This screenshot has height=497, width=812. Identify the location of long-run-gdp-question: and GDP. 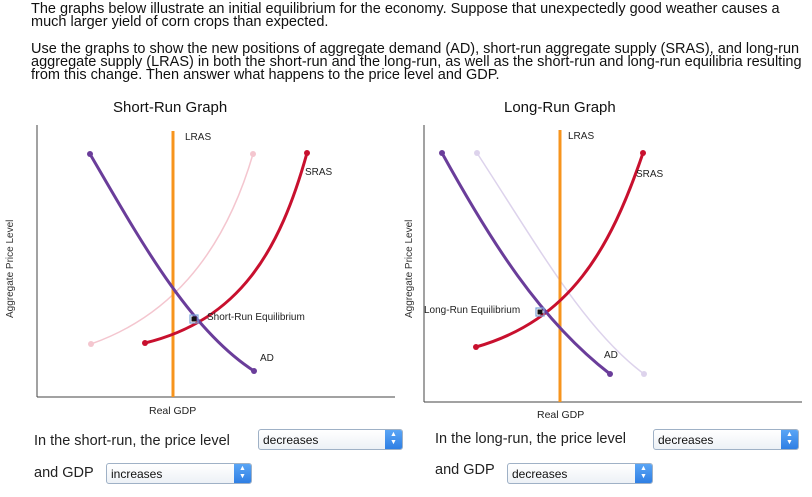
(465, 470).